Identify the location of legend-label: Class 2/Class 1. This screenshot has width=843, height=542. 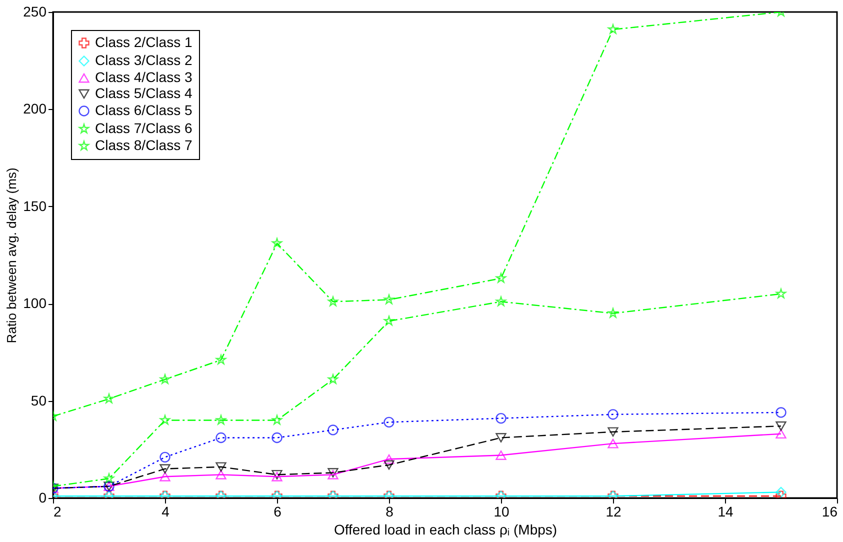
(143, 42).